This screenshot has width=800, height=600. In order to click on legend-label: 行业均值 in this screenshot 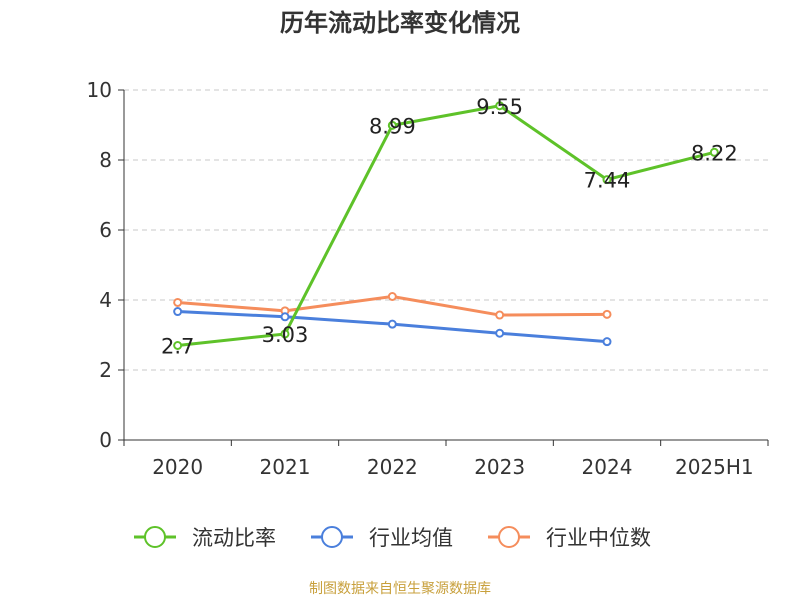, I will do `click(411, 538)`.